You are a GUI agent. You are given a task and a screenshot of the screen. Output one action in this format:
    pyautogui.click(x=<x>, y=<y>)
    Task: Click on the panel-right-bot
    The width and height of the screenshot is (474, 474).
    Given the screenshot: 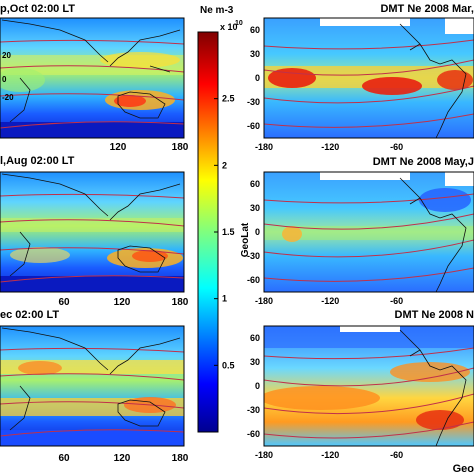 What is the action you would take?
    pyautogui.click(x=369, y=386)
    